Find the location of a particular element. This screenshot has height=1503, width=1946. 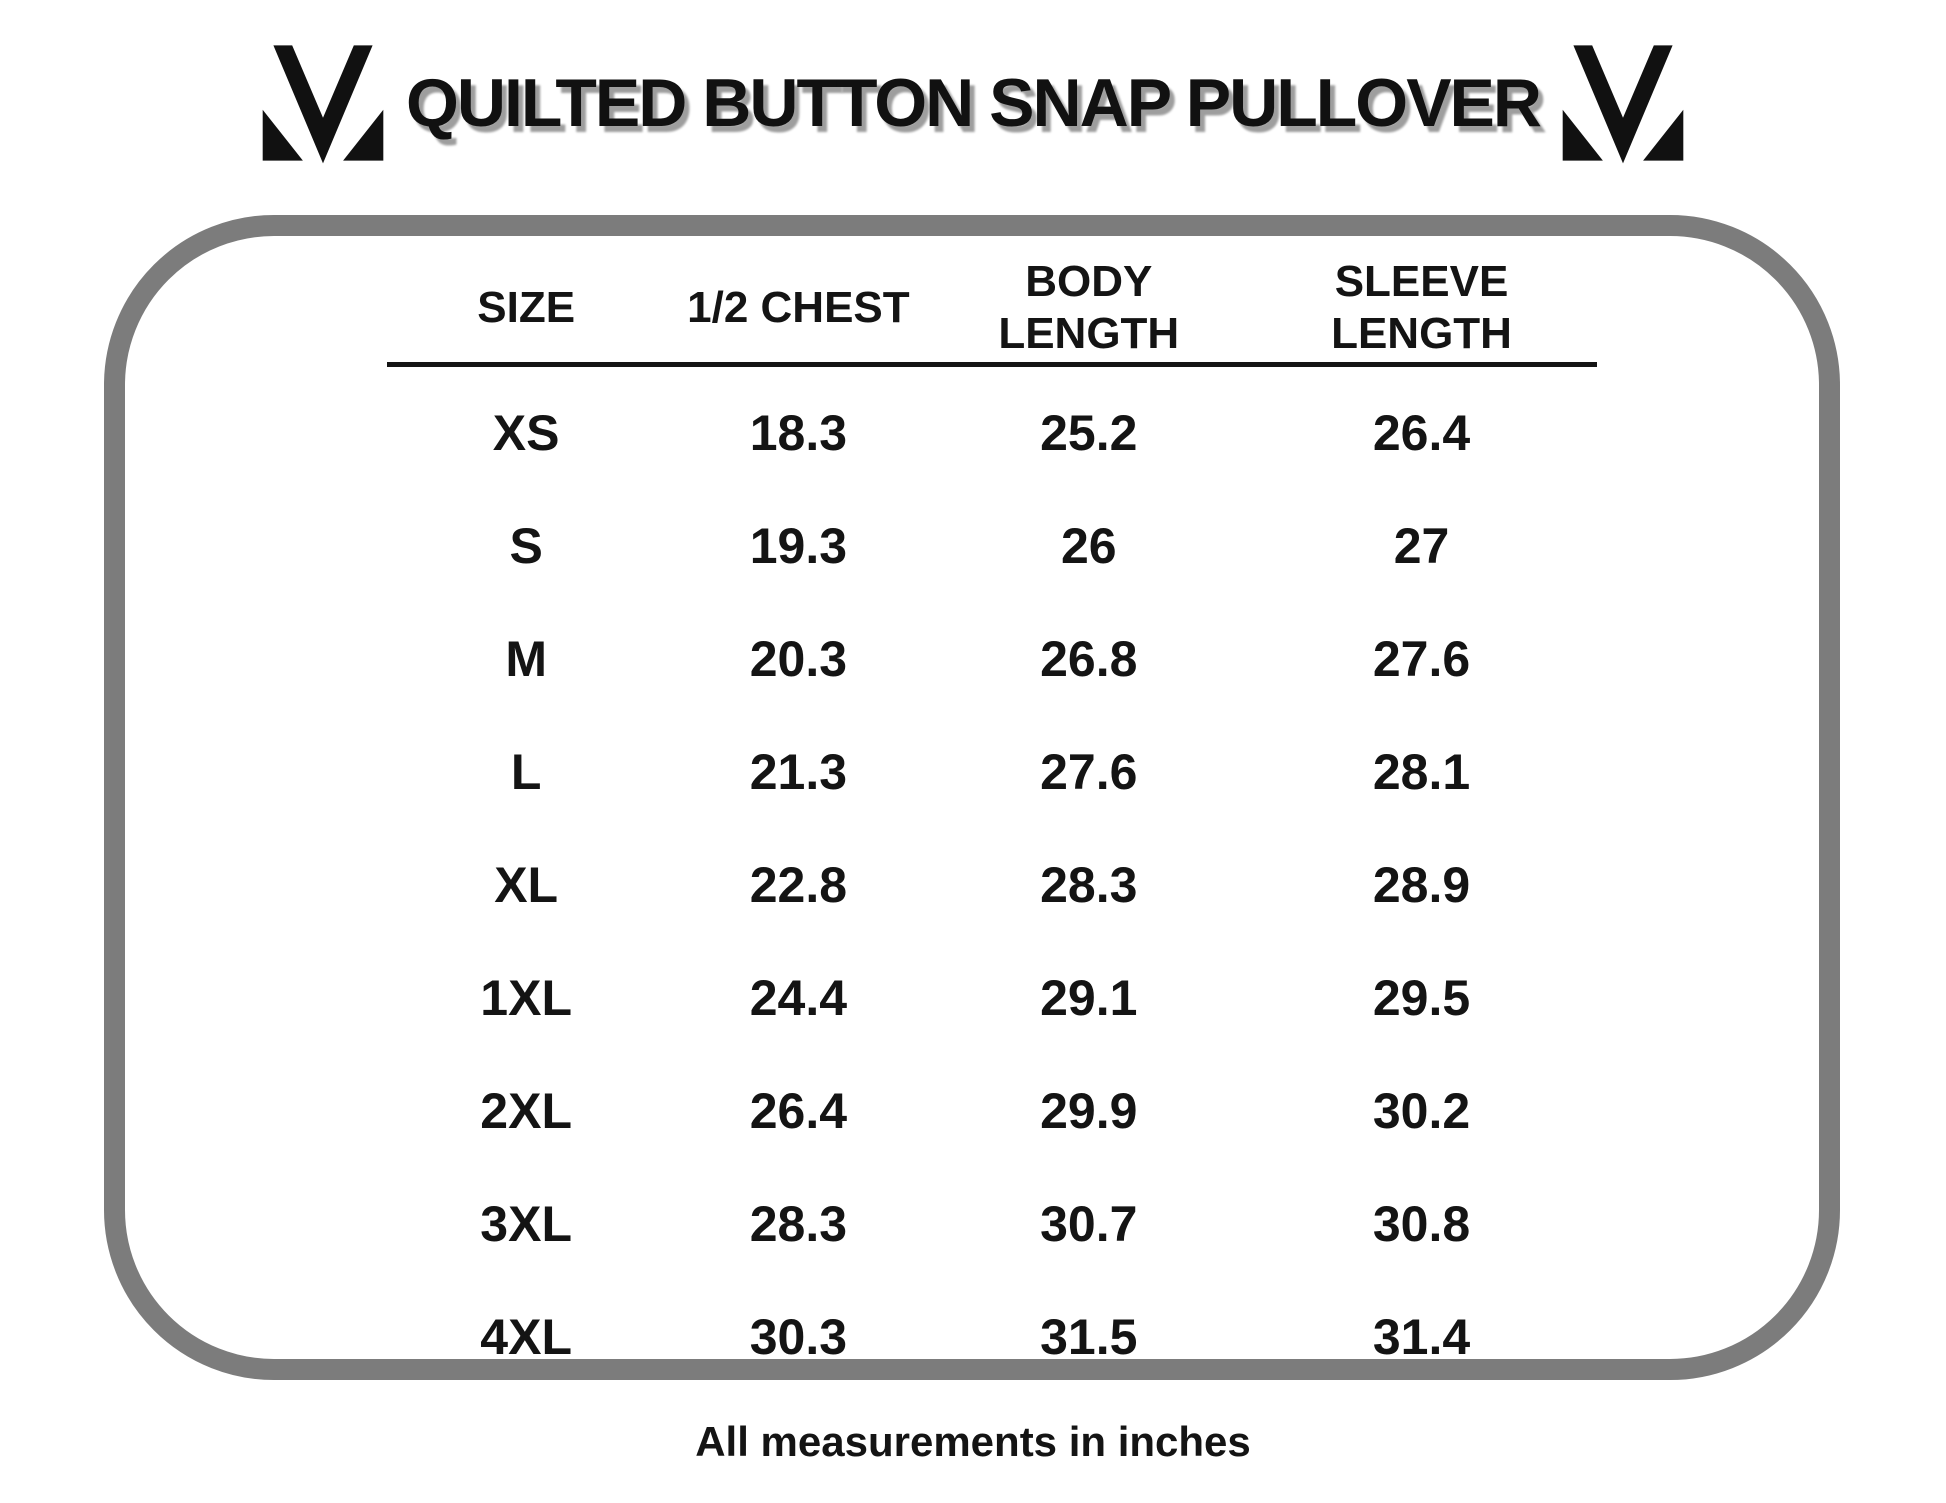

table-row: 3XL 28.3 30.7 30.8 is located at coordinates (992, 1224).